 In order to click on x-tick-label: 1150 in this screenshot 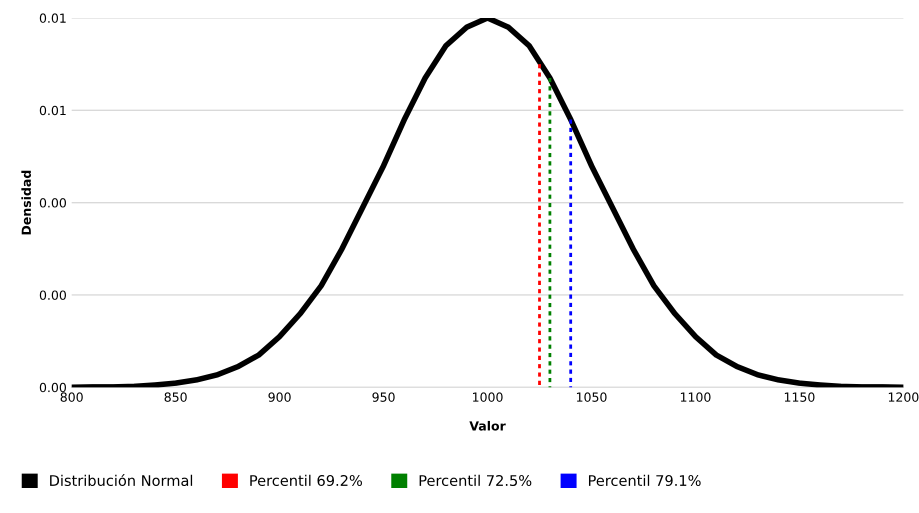, I will do `click(799, 397)`.